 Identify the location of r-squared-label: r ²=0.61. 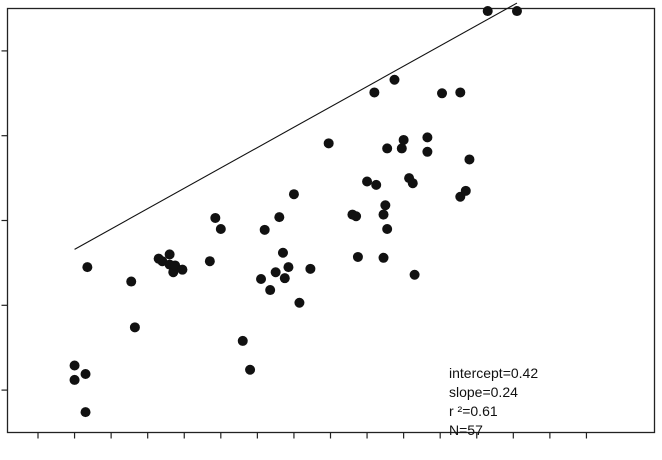
(473, 411).